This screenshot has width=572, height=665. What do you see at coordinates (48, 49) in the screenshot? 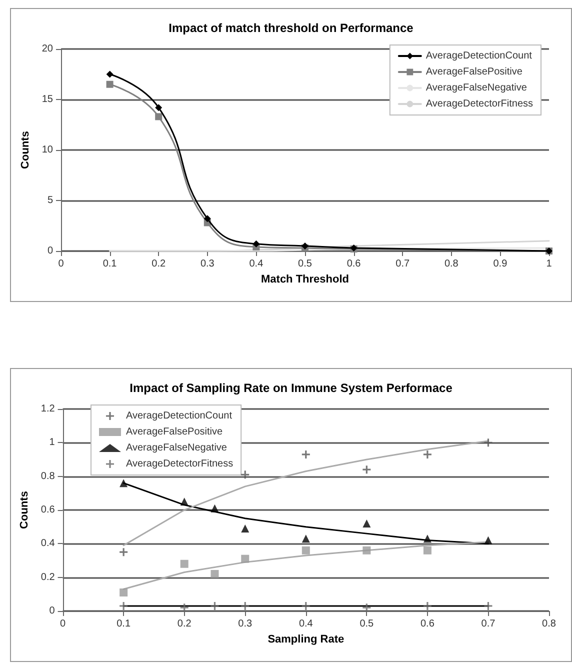
I see `y-tick-label: 20` at bounding box center [48, 49].